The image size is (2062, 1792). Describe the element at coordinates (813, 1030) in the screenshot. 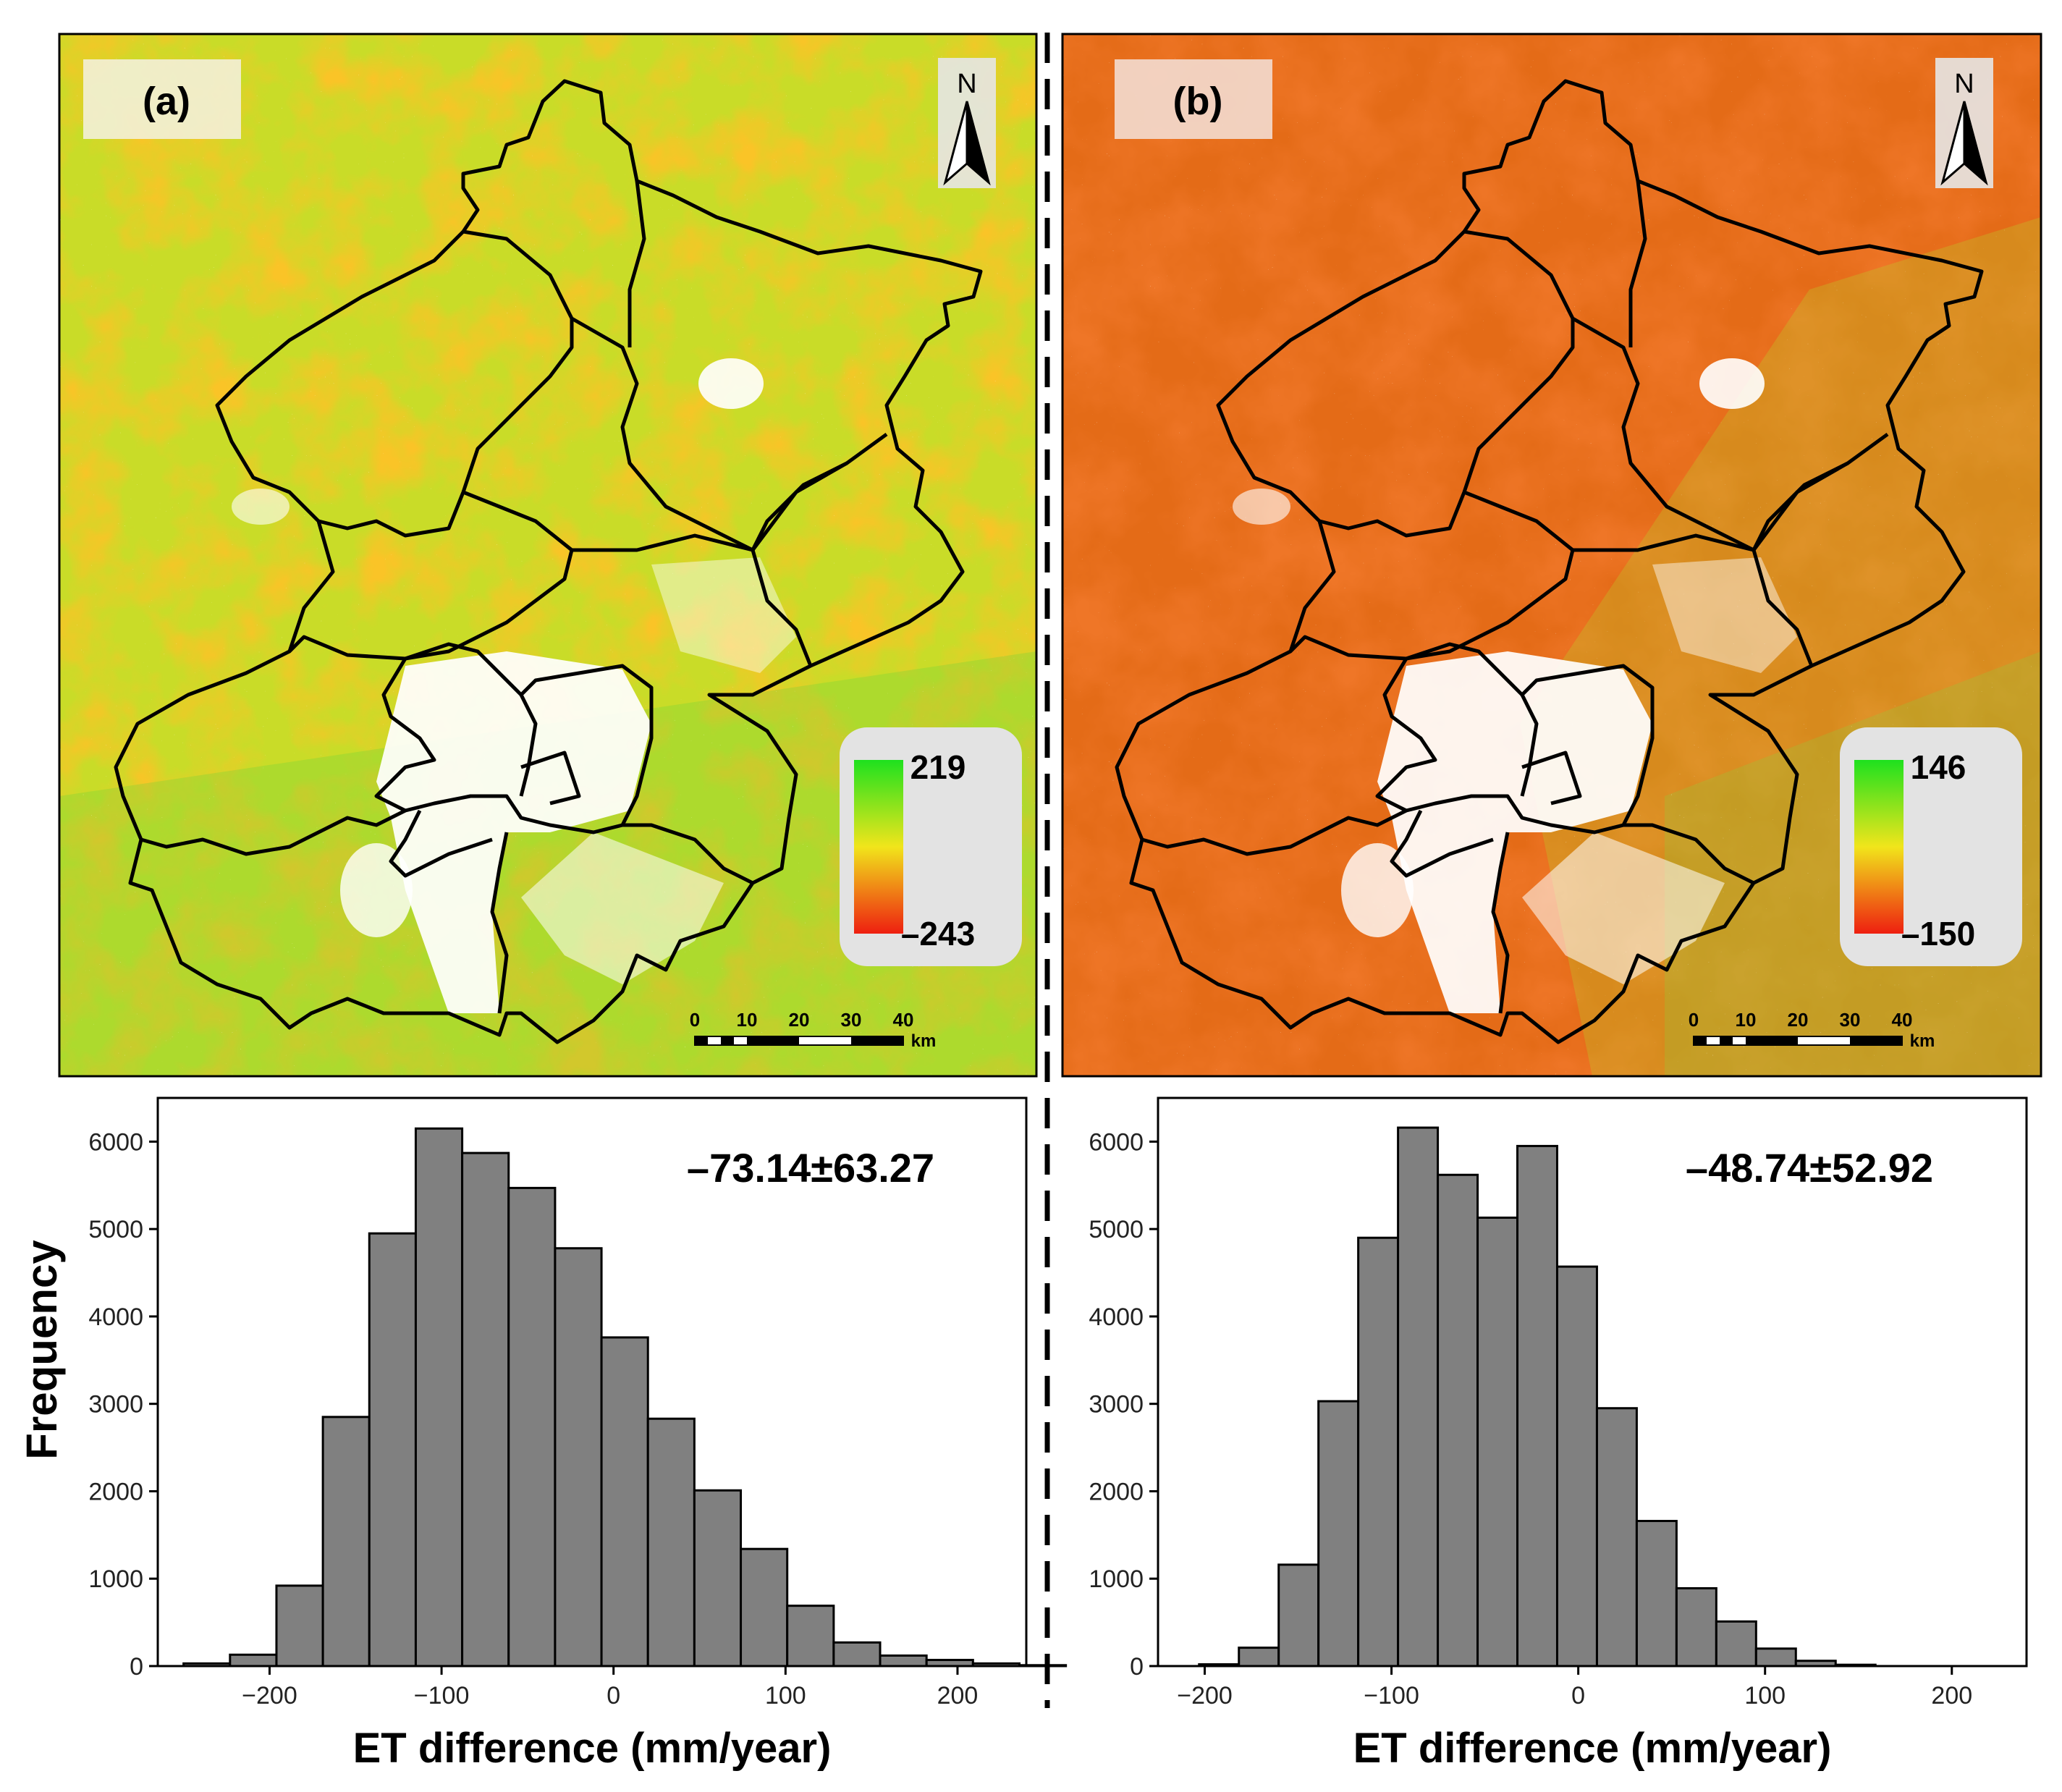

I see `scale-bar-a: 0 10 20 30 40 km` at that location.